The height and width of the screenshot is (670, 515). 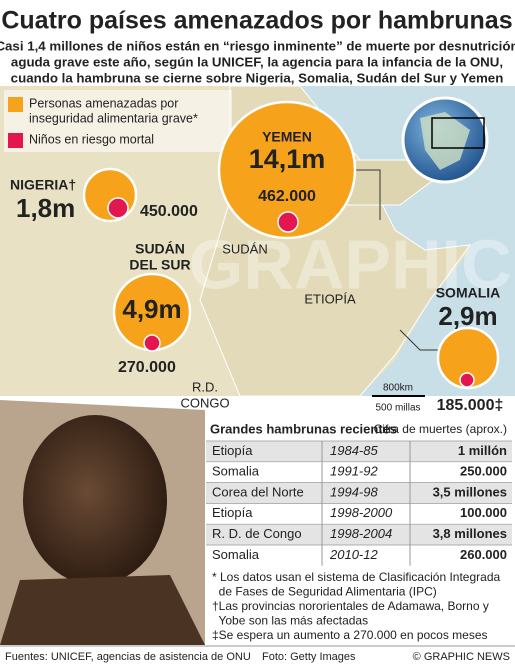 I want to click on table-cell: Corea del Norte, so click(x=258, y=491).